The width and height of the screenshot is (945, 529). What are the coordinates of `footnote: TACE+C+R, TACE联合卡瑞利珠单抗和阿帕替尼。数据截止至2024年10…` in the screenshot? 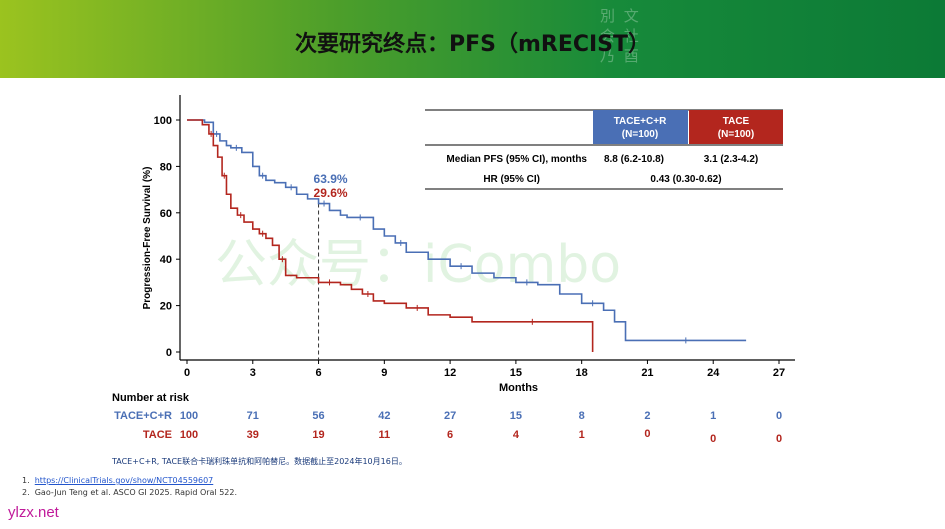 It's located at (259, 461).